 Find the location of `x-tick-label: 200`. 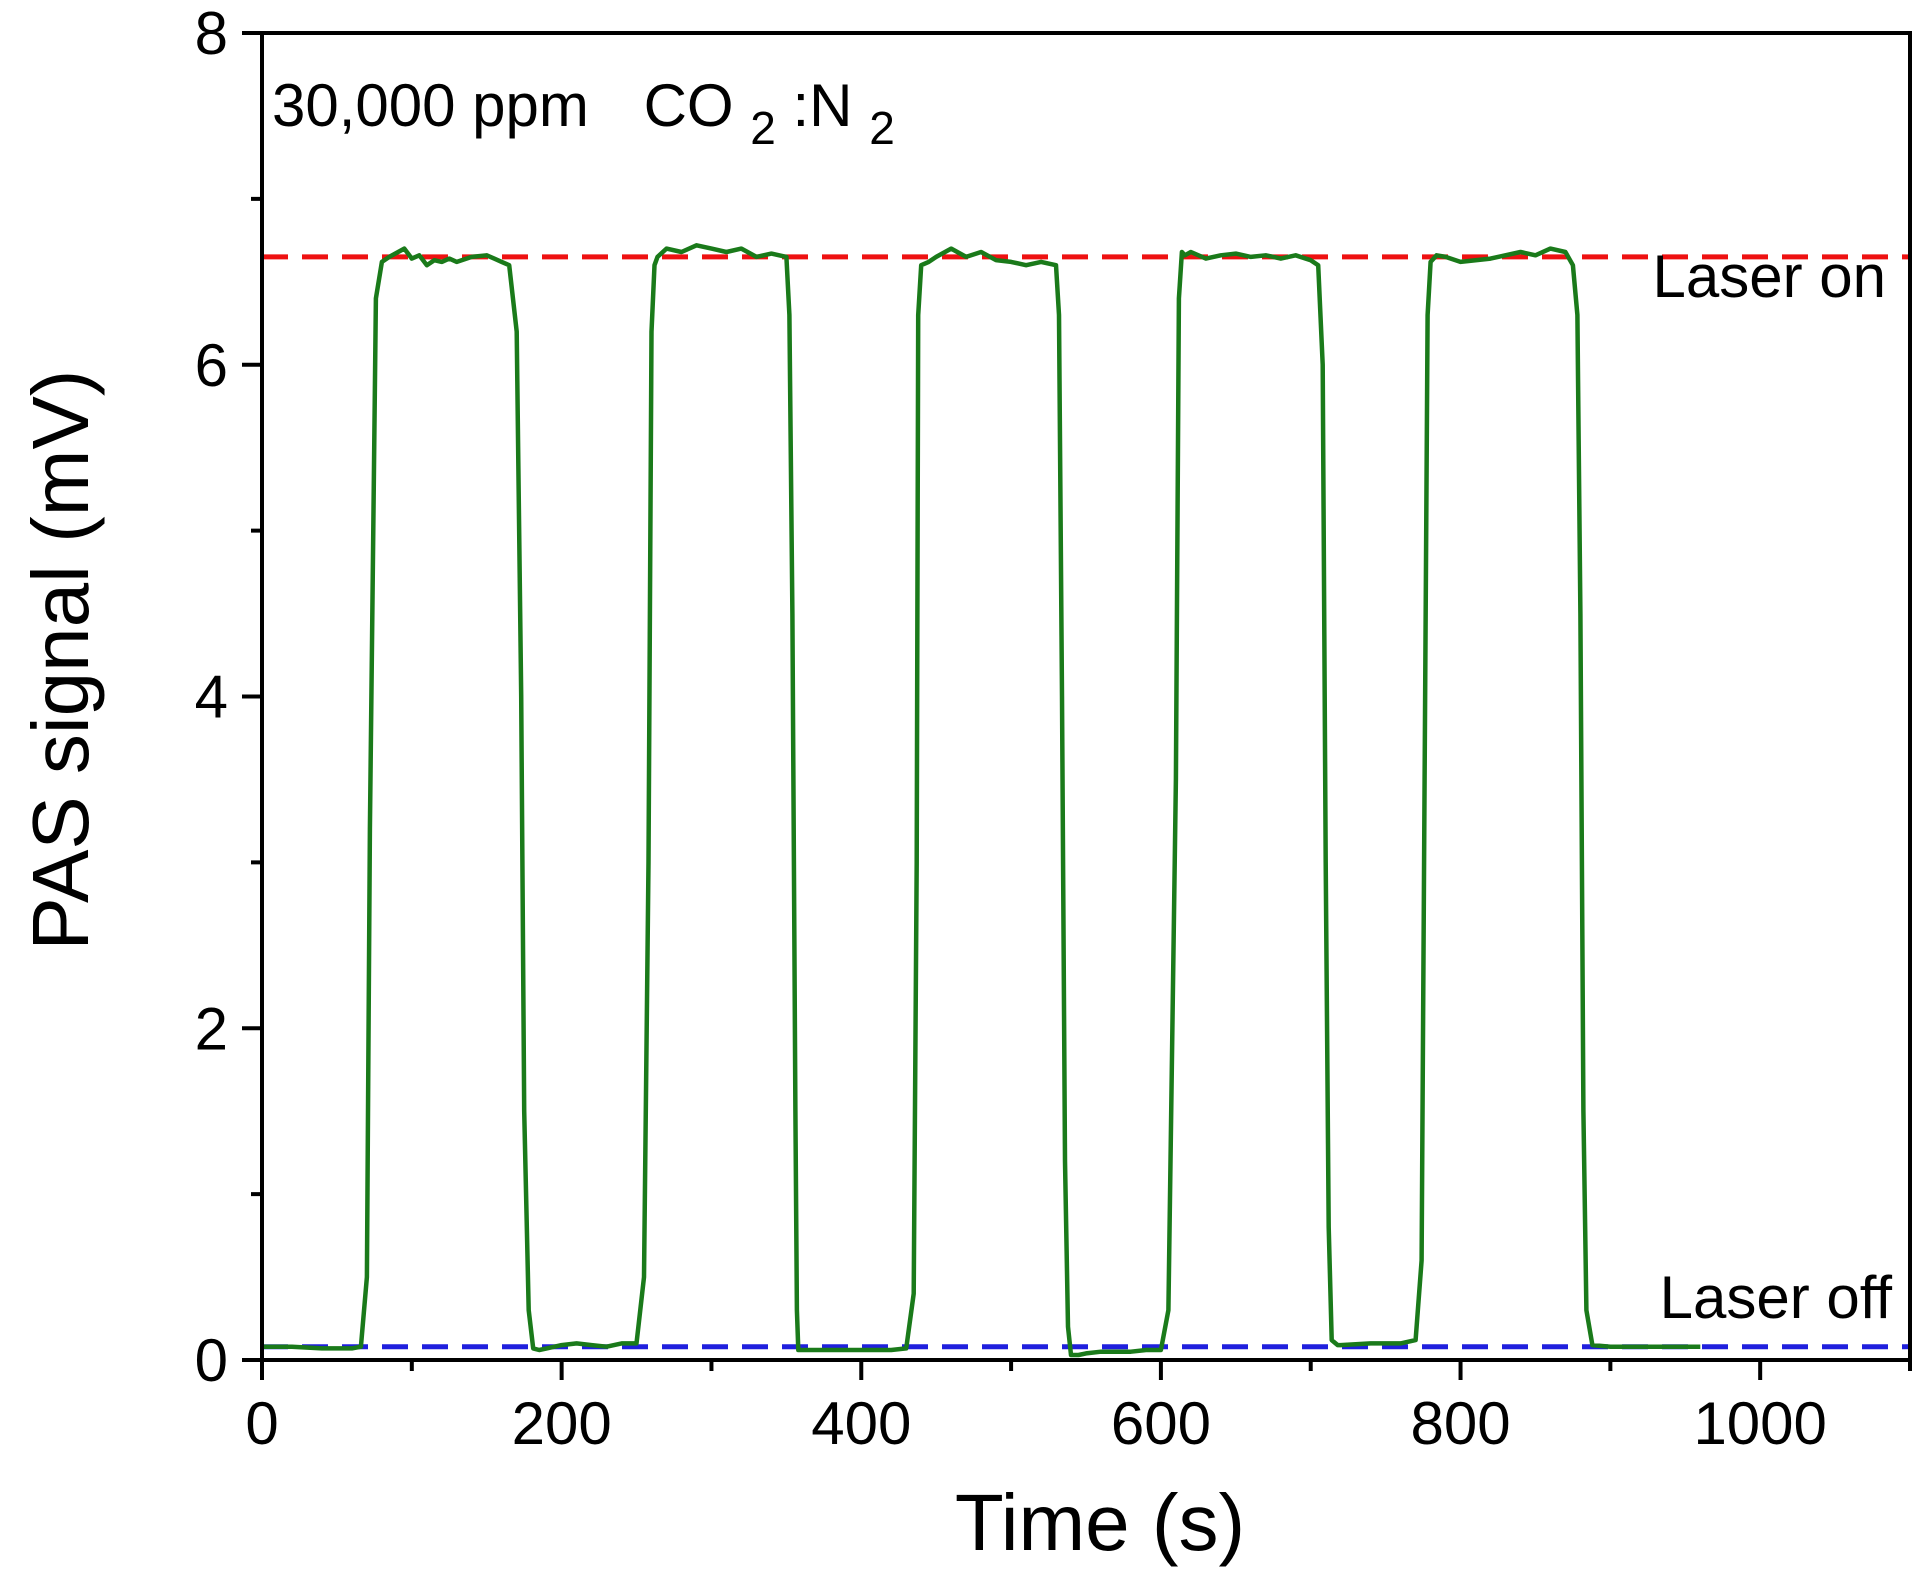

x-tick-label: 200 is located at coordinates (562, 1423).